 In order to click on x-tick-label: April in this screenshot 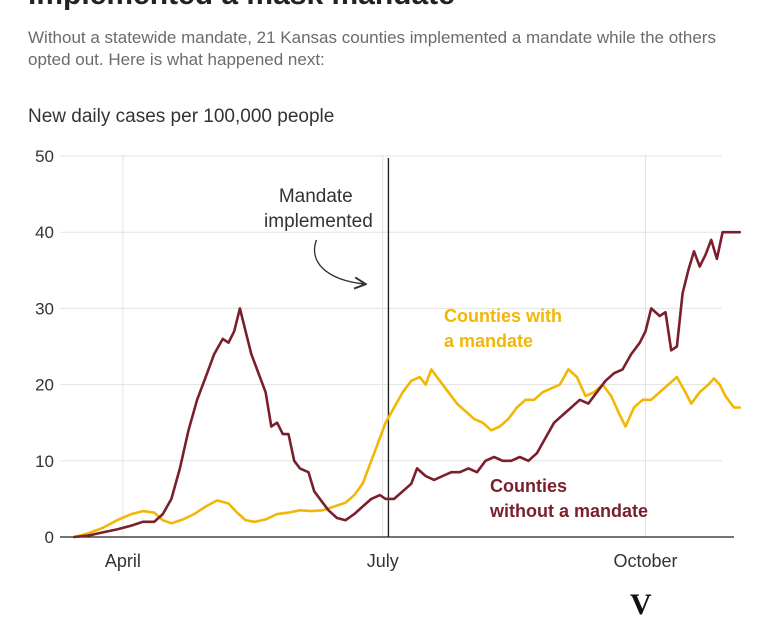, I will do `click(123, 561)`.